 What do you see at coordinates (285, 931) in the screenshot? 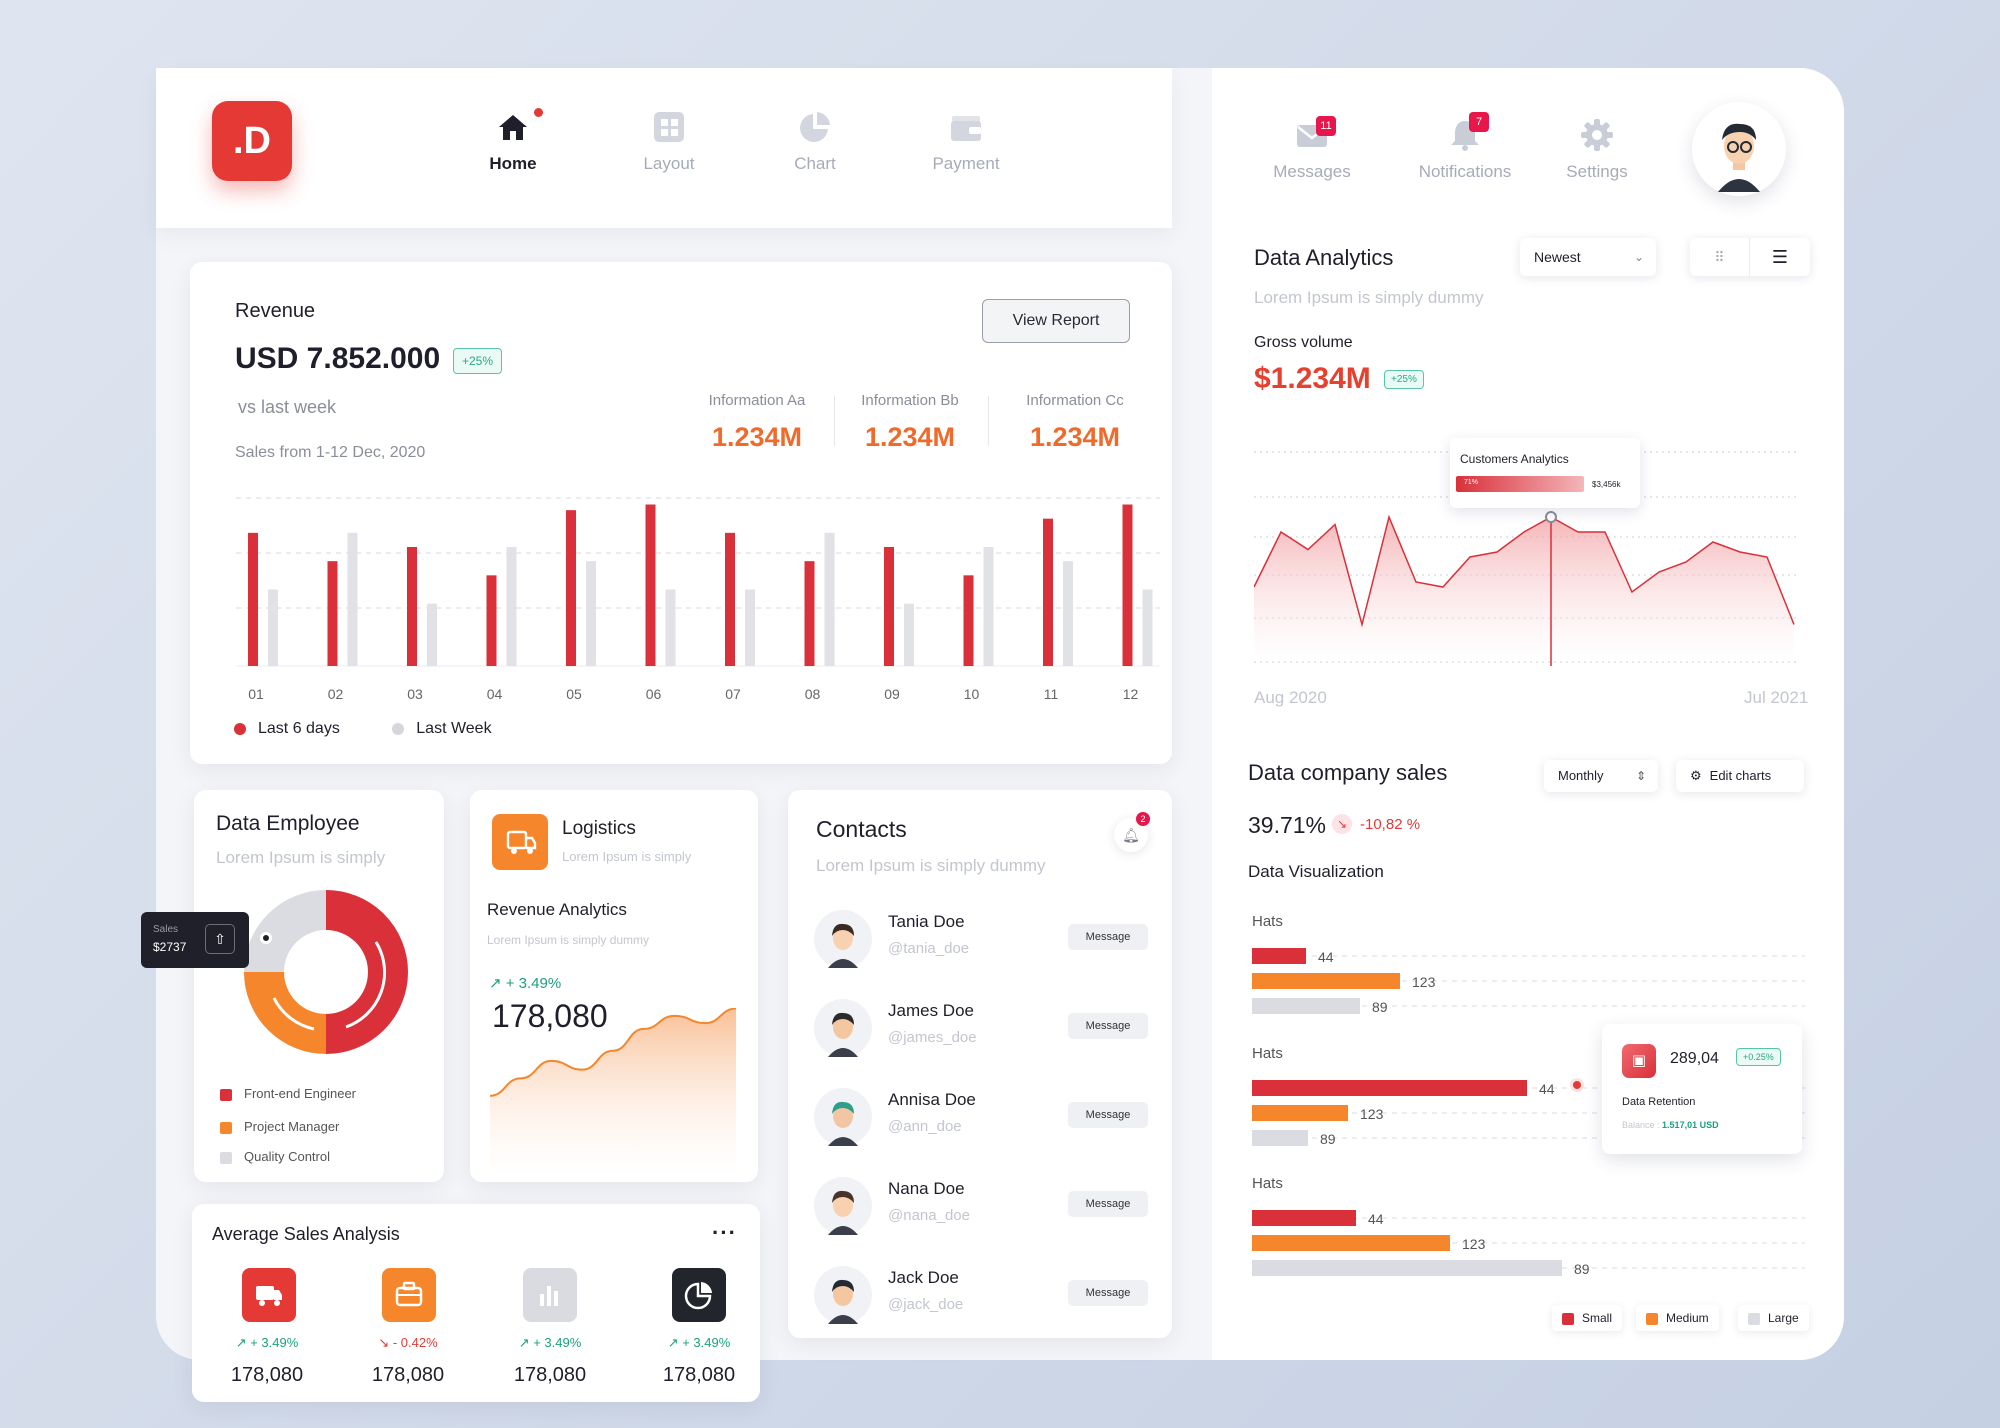
I see `donut-slice` at bounding box center [285, 931].